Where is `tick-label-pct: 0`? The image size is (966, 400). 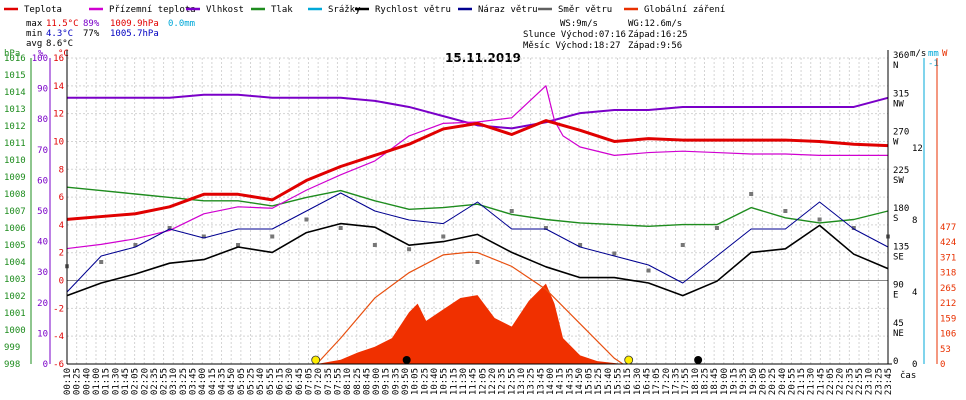
tick-label-pct: 0 is located at coordinates (45, 365).